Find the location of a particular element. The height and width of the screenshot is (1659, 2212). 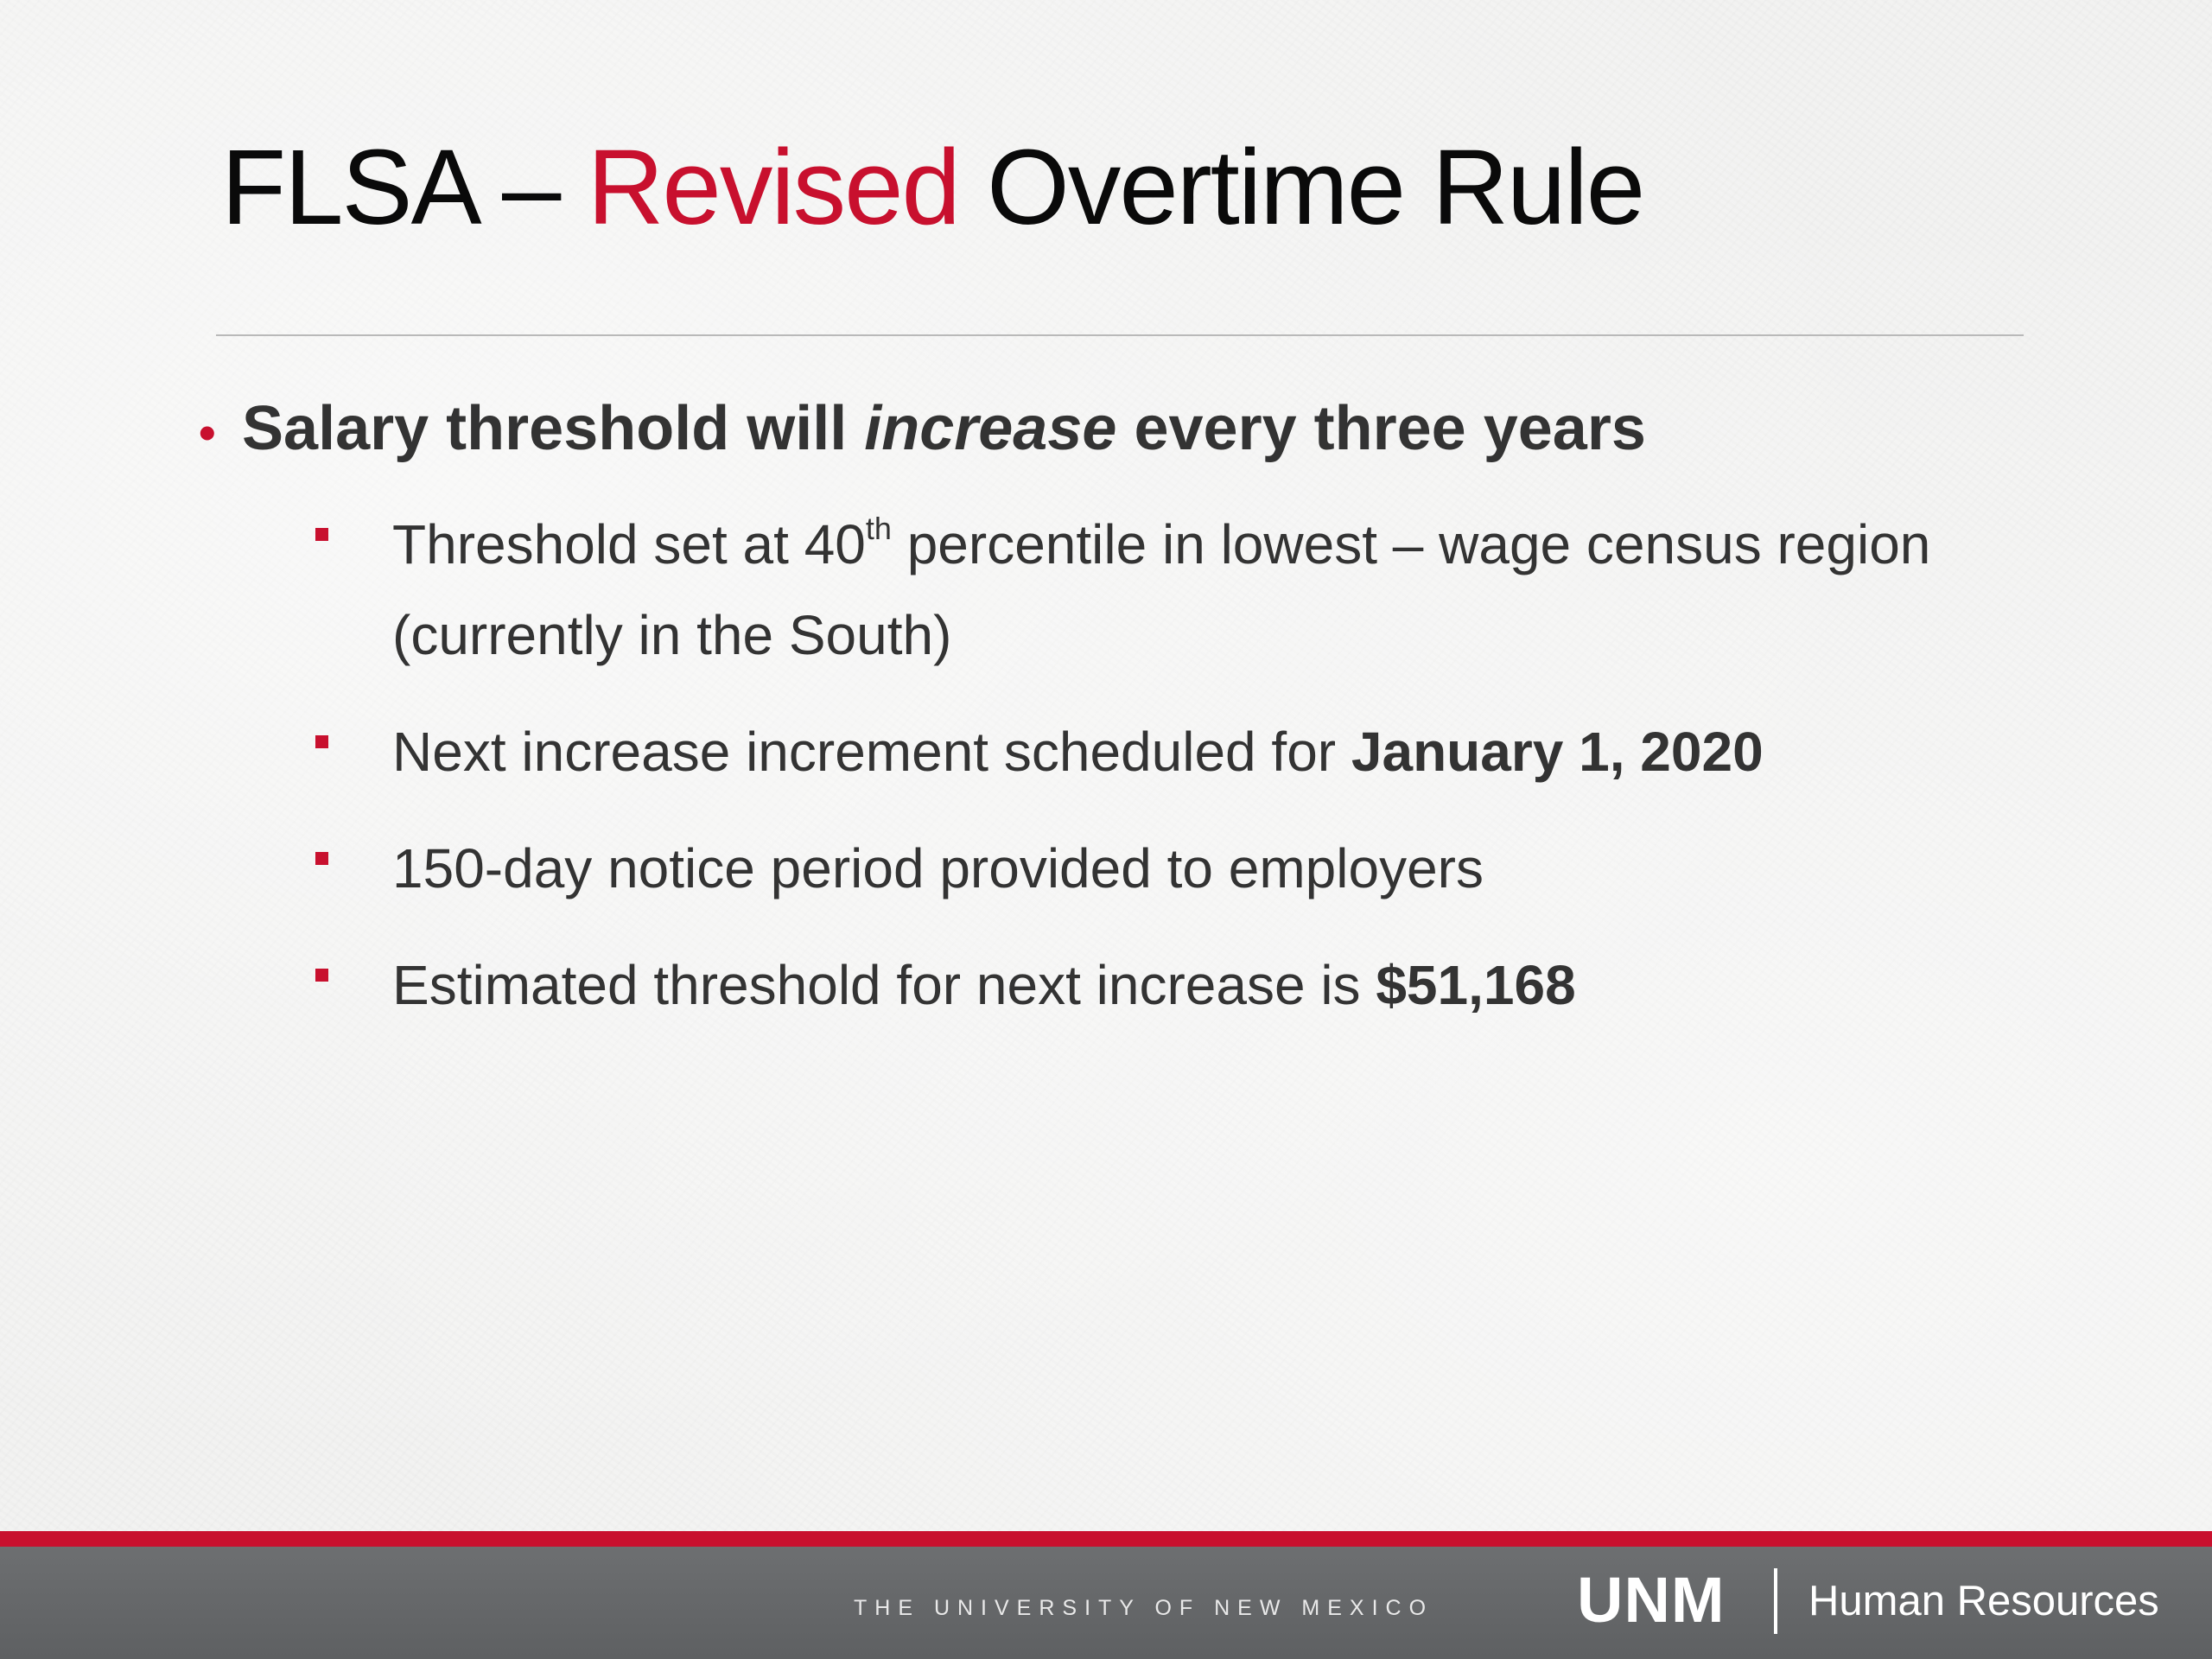

footer-bar is located at coordinates (1106, 1603).